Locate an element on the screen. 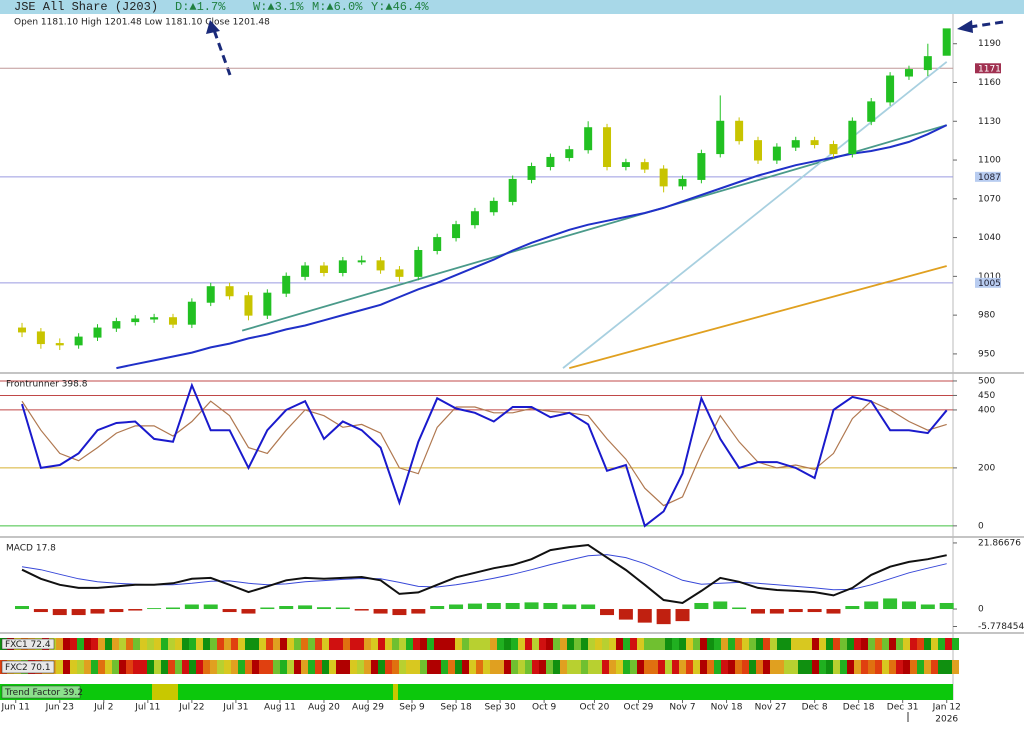 This screenshot has height=735, width=1024. level-label-box is located at coordinates (988, 282).